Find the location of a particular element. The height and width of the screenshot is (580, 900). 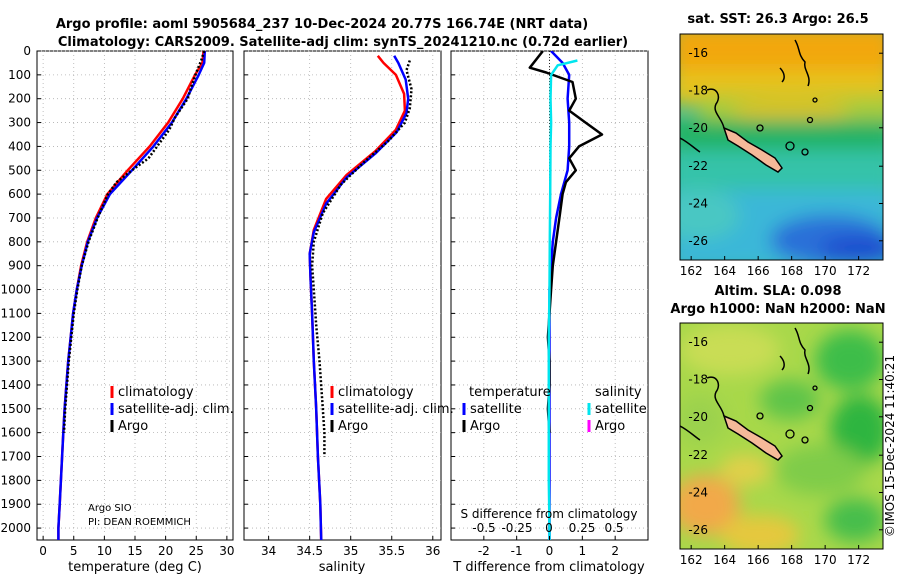

depth-tick-label: 700 is located at coordinates (19, 218).